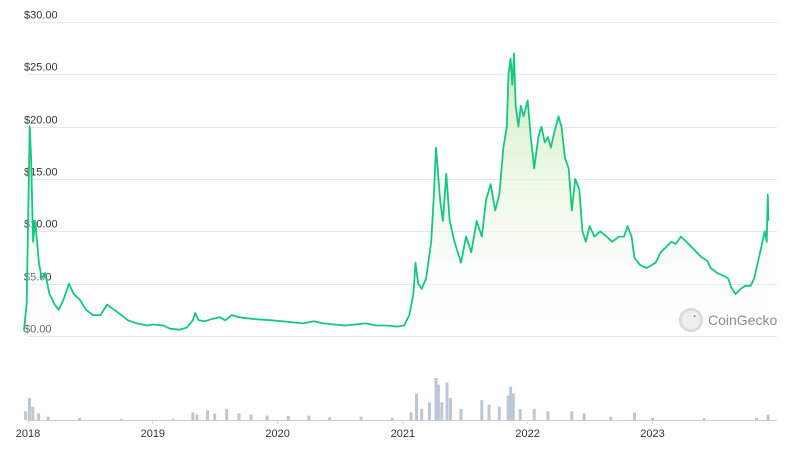 The height and width of the screenshot is (449, 800). Describe the element at coordinates (403, 434) in the screenshot. I see `x-tick-label: 2021` at that location.